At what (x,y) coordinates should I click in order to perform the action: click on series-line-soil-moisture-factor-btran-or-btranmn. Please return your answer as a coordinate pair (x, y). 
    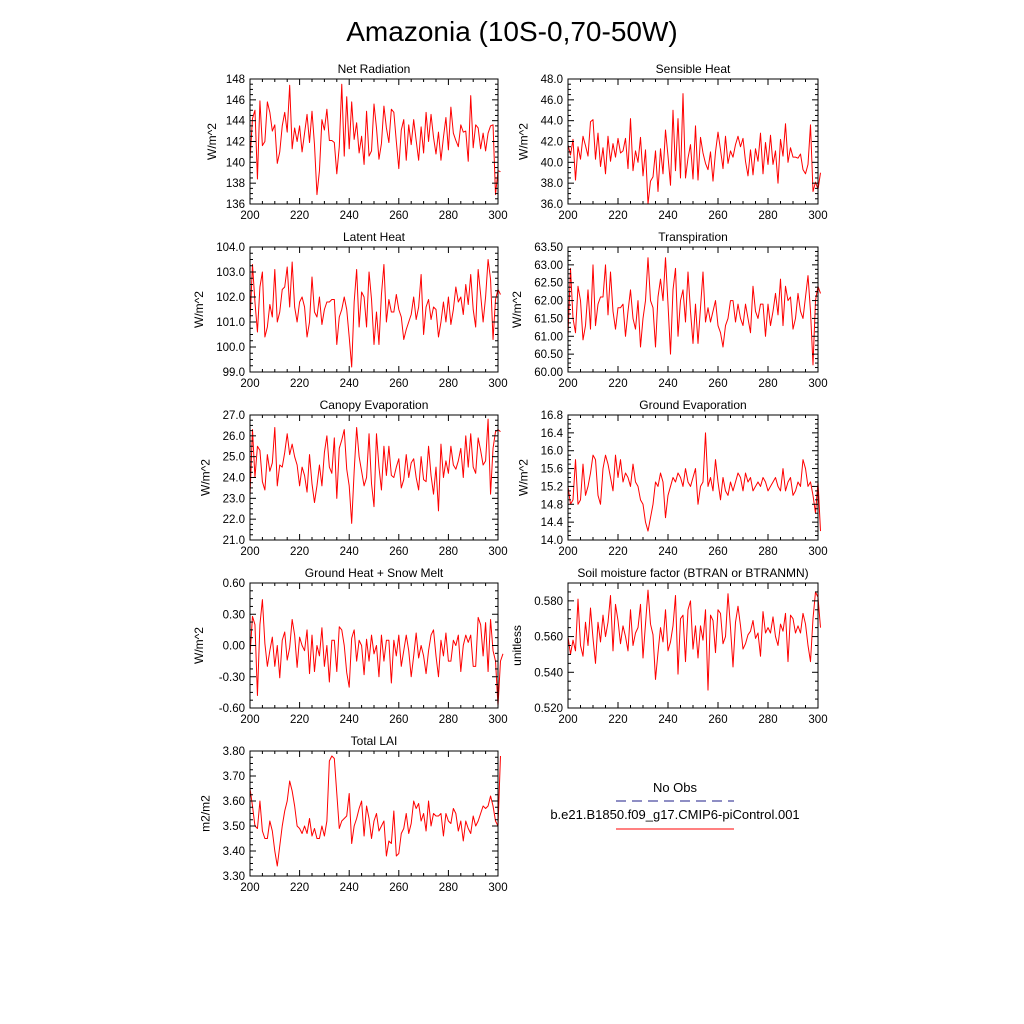
    Looking at the image, I should click on (694, 640).